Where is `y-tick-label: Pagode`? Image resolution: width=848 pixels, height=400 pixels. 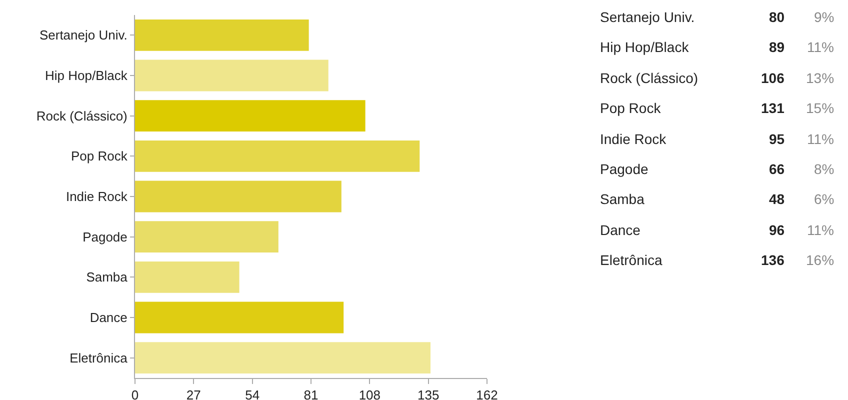
y-tick-label: Pagode is located at coordinates (105, 236).